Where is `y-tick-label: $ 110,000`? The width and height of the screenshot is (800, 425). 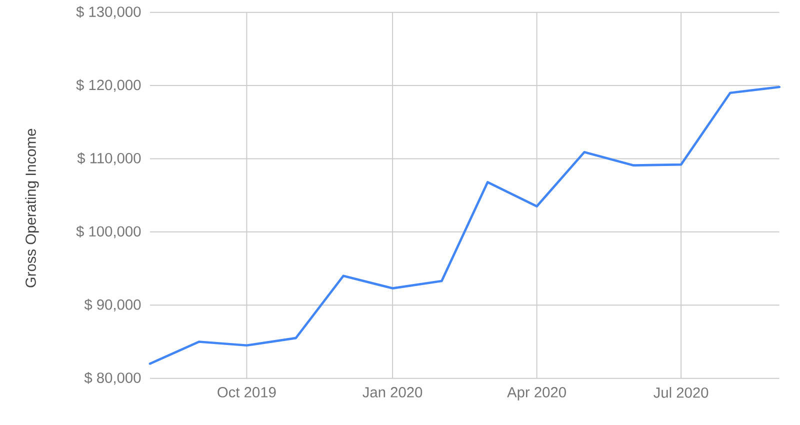 y-tick-label: $ 110,000 is located at coordinates (109, 159).